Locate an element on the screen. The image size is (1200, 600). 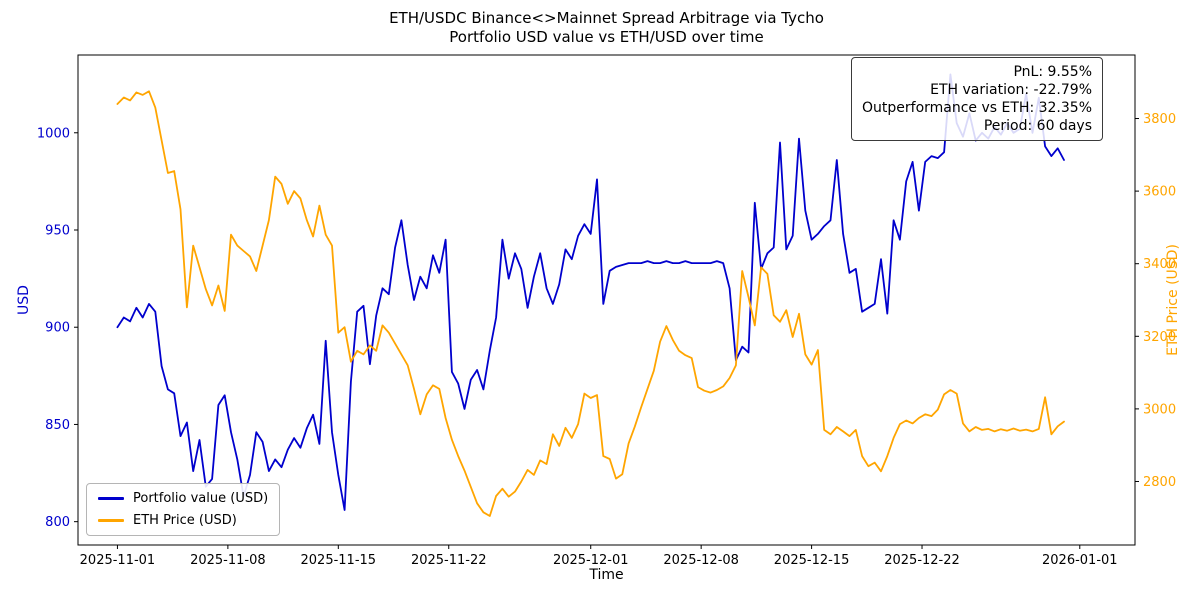
x-tick-label: 2025-11-15 is located at coordinates (339, 560).